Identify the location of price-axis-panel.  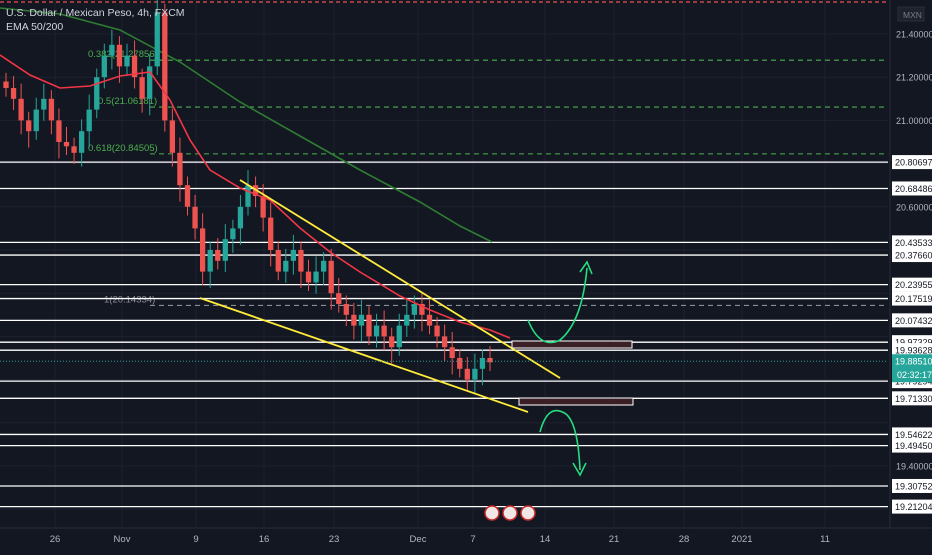
(911, 275).